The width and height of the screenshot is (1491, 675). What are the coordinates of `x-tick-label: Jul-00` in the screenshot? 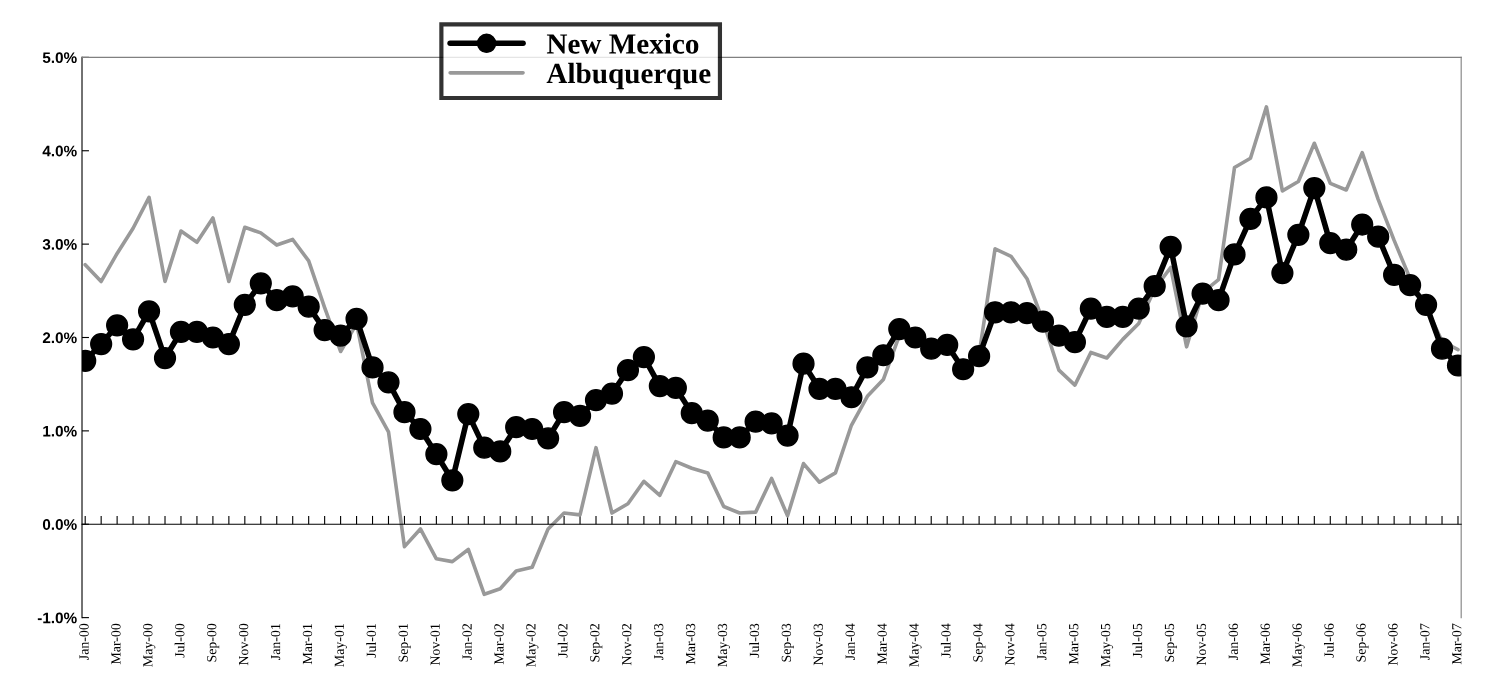 It's located at (179, 640).